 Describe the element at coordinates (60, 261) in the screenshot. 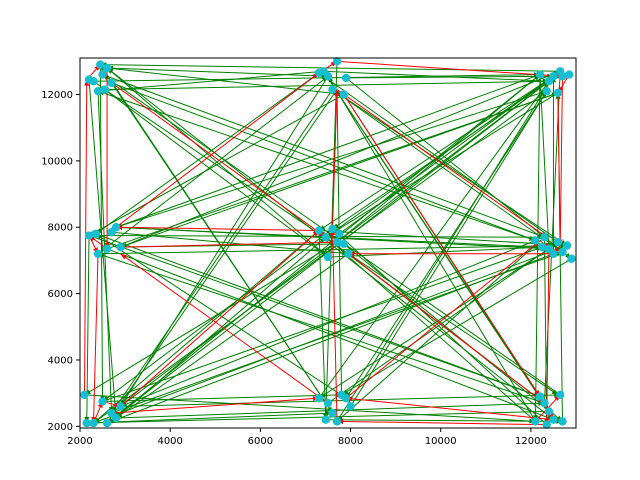

I see `y-axis: 2000 4000 6000 8000 10000 12000` at that location.